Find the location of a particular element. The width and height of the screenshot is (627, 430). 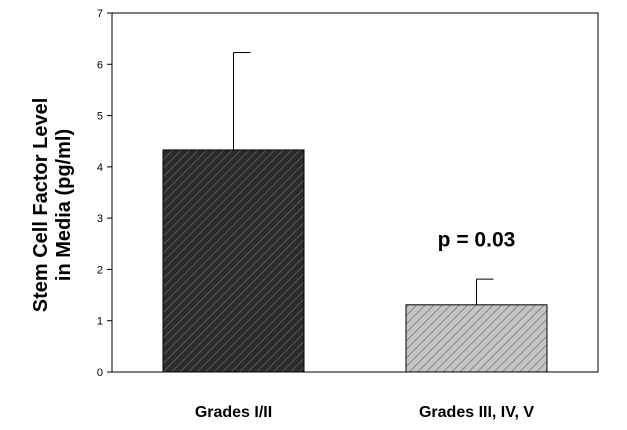

y-tick-label: 4 is located at coordinates (100, 168).